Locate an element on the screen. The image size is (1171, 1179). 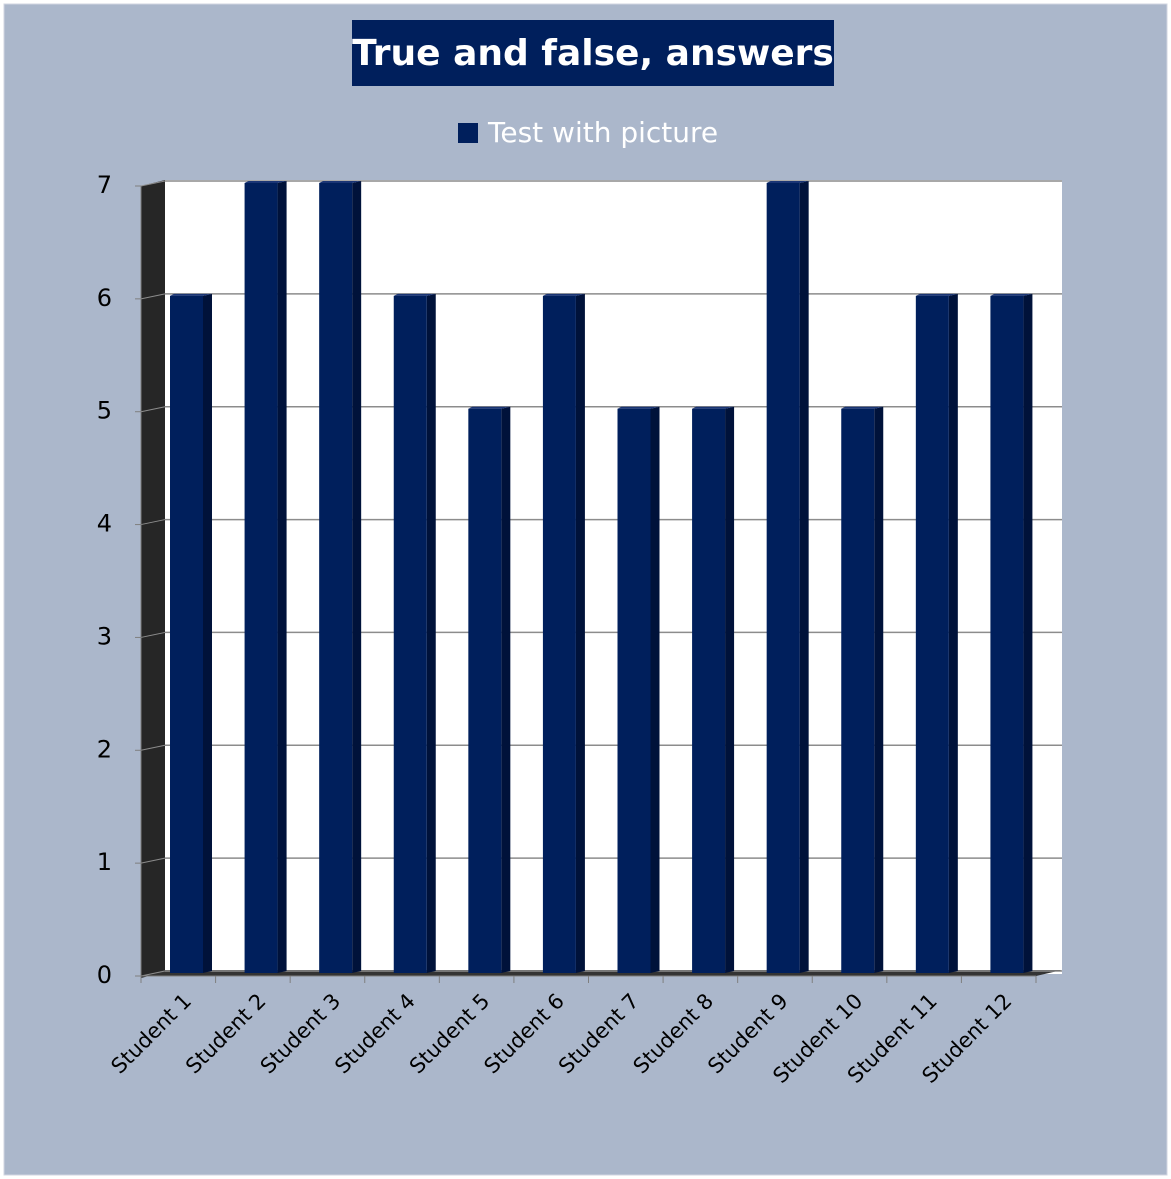
side-wall is located at coordinates (153, 579).